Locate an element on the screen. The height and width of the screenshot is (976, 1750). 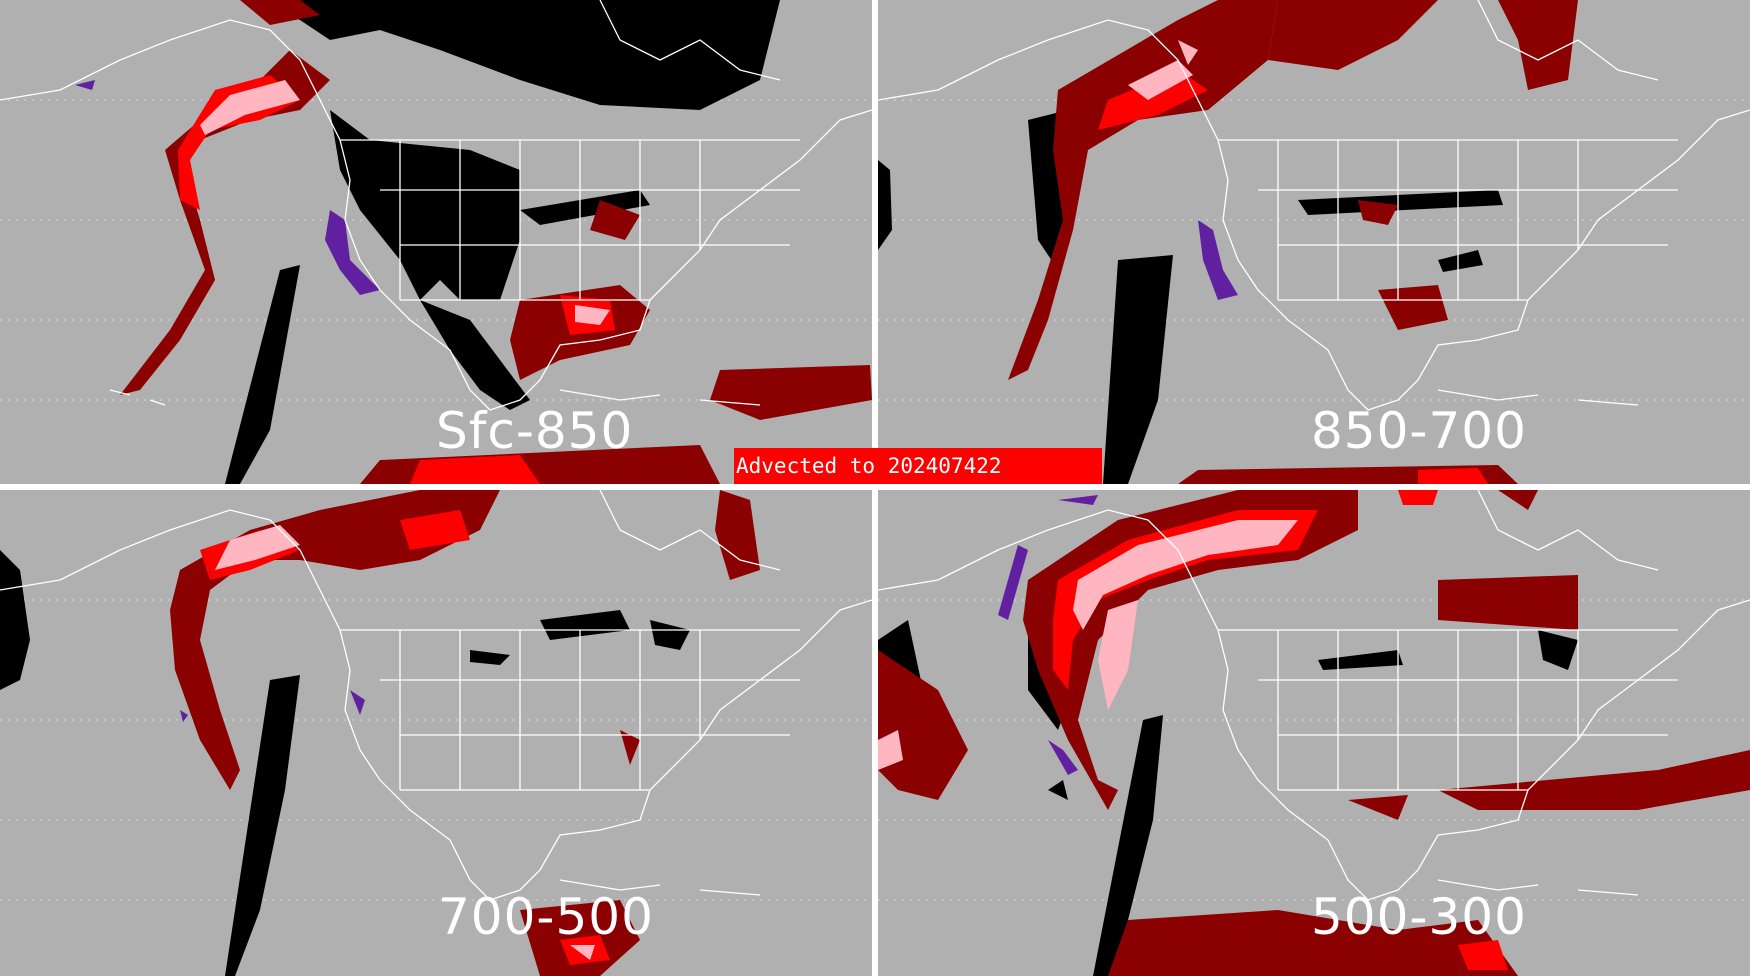
layer-label: 500-300 is located at coordinates (1419, 917).